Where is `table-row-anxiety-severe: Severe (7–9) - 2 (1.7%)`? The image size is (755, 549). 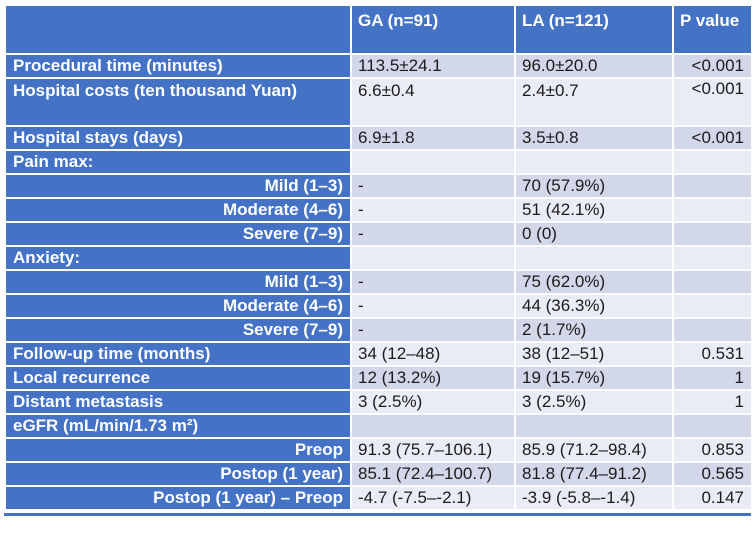 table-row-anxiety-severe: Severe (7–9) - 2 (1.7%) is located at coordinates (378, 330).